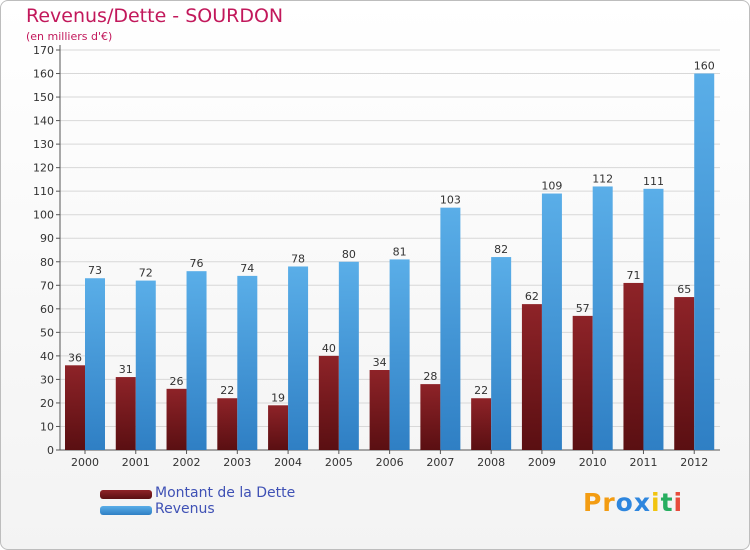 The height and width of the screenshot is (550, 750). What do you see at coordinates (542, 462) in the screenshot?
I see `x-tick-label: 2009` at bounding box center [542, 462].